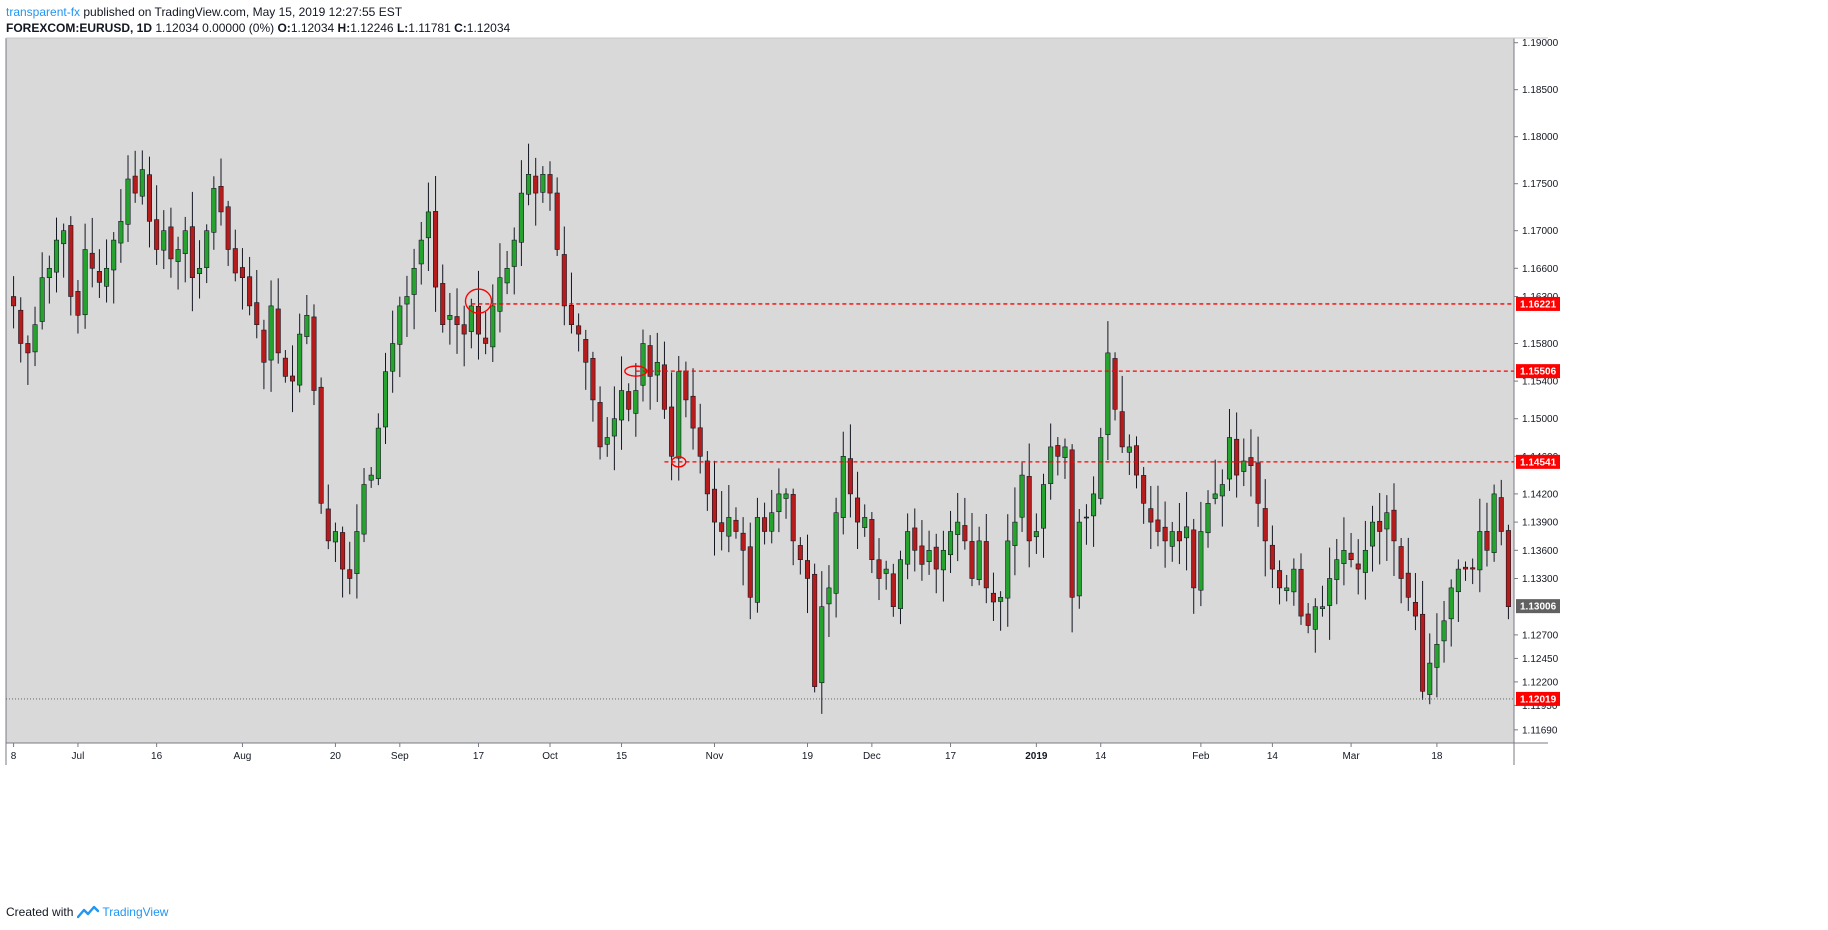 The height and width of the screenshot is (930, 1828). What do you see at coordinates (1540, 706) in the screenshot?
I see `y-tick-label: 1.11950` at bounding box center [1540, 706].